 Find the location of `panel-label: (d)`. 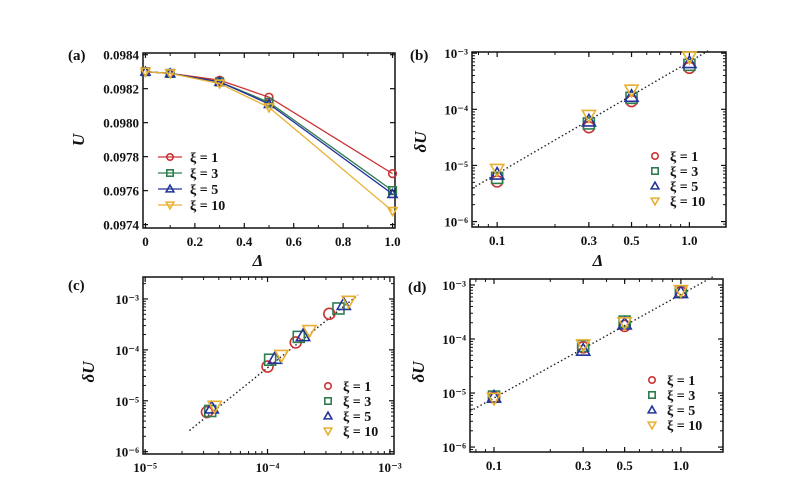

panel-label: (d) is located at coordinates (417, 288).